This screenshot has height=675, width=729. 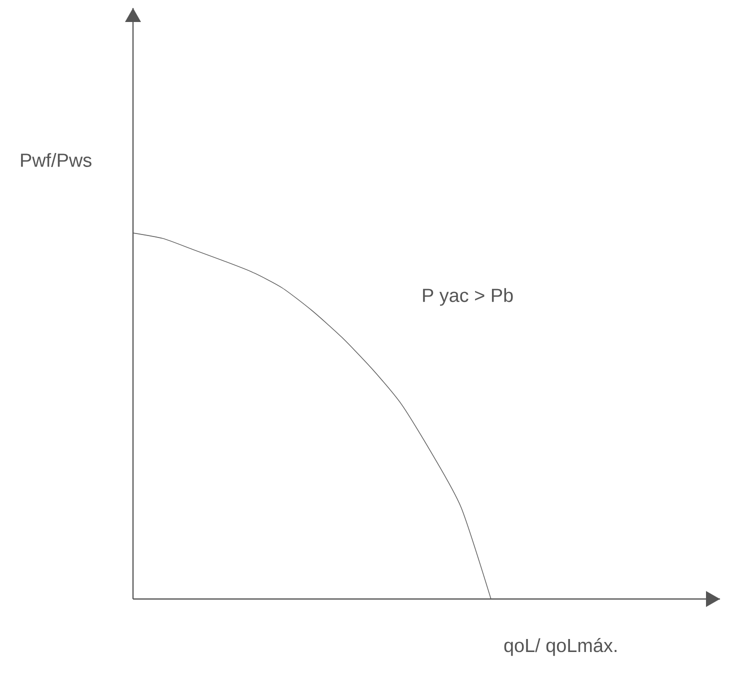 I want to click on annotation: P yac > Pb, so click(x=468, y=297).